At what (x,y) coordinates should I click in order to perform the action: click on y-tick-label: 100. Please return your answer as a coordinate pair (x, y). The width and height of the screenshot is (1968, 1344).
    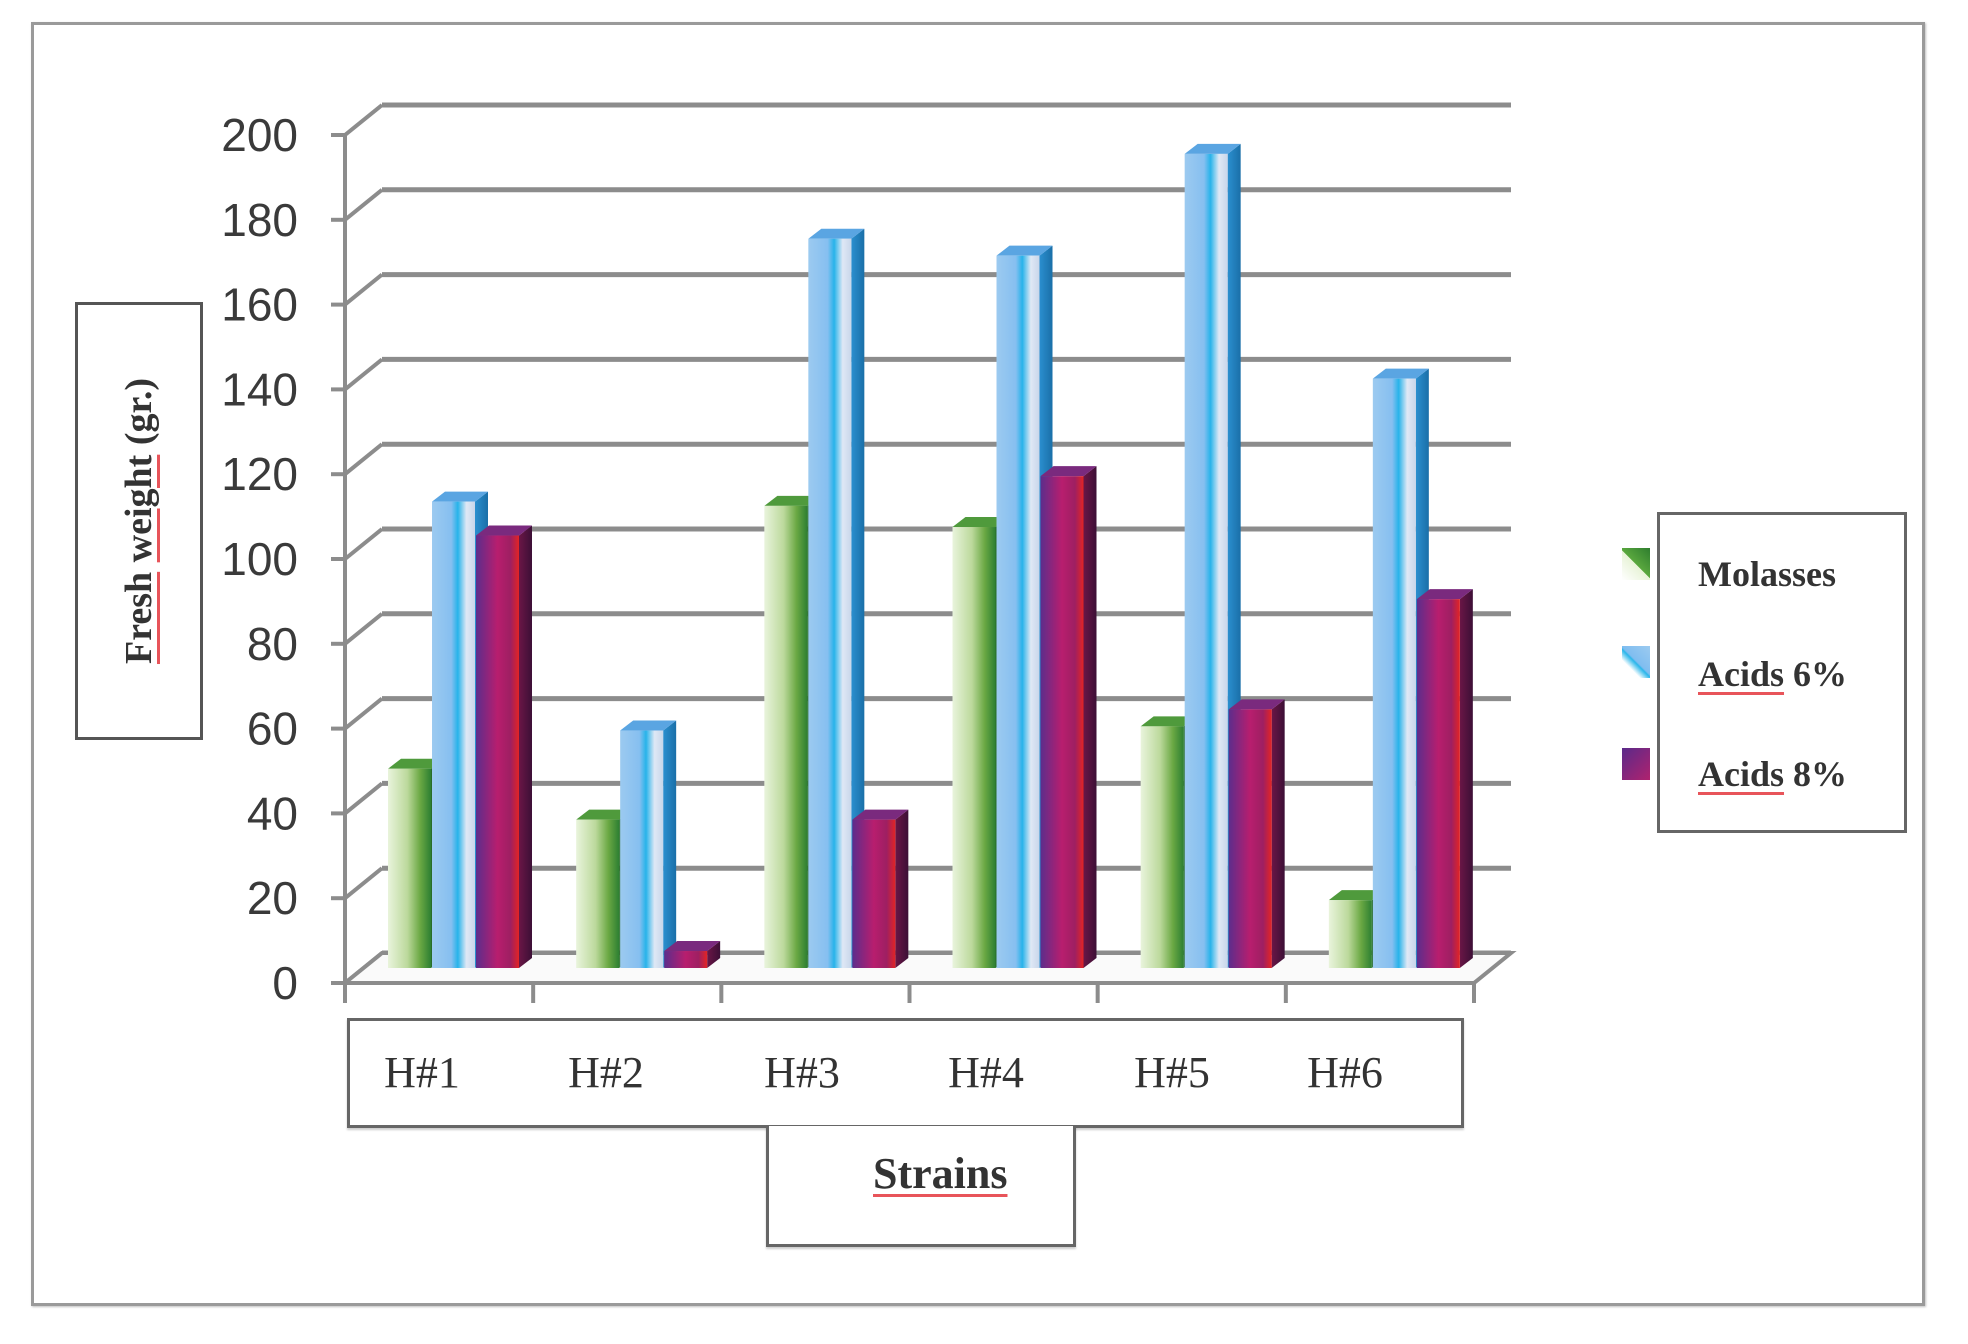
    Looking at the image, I should click on (259, 559).